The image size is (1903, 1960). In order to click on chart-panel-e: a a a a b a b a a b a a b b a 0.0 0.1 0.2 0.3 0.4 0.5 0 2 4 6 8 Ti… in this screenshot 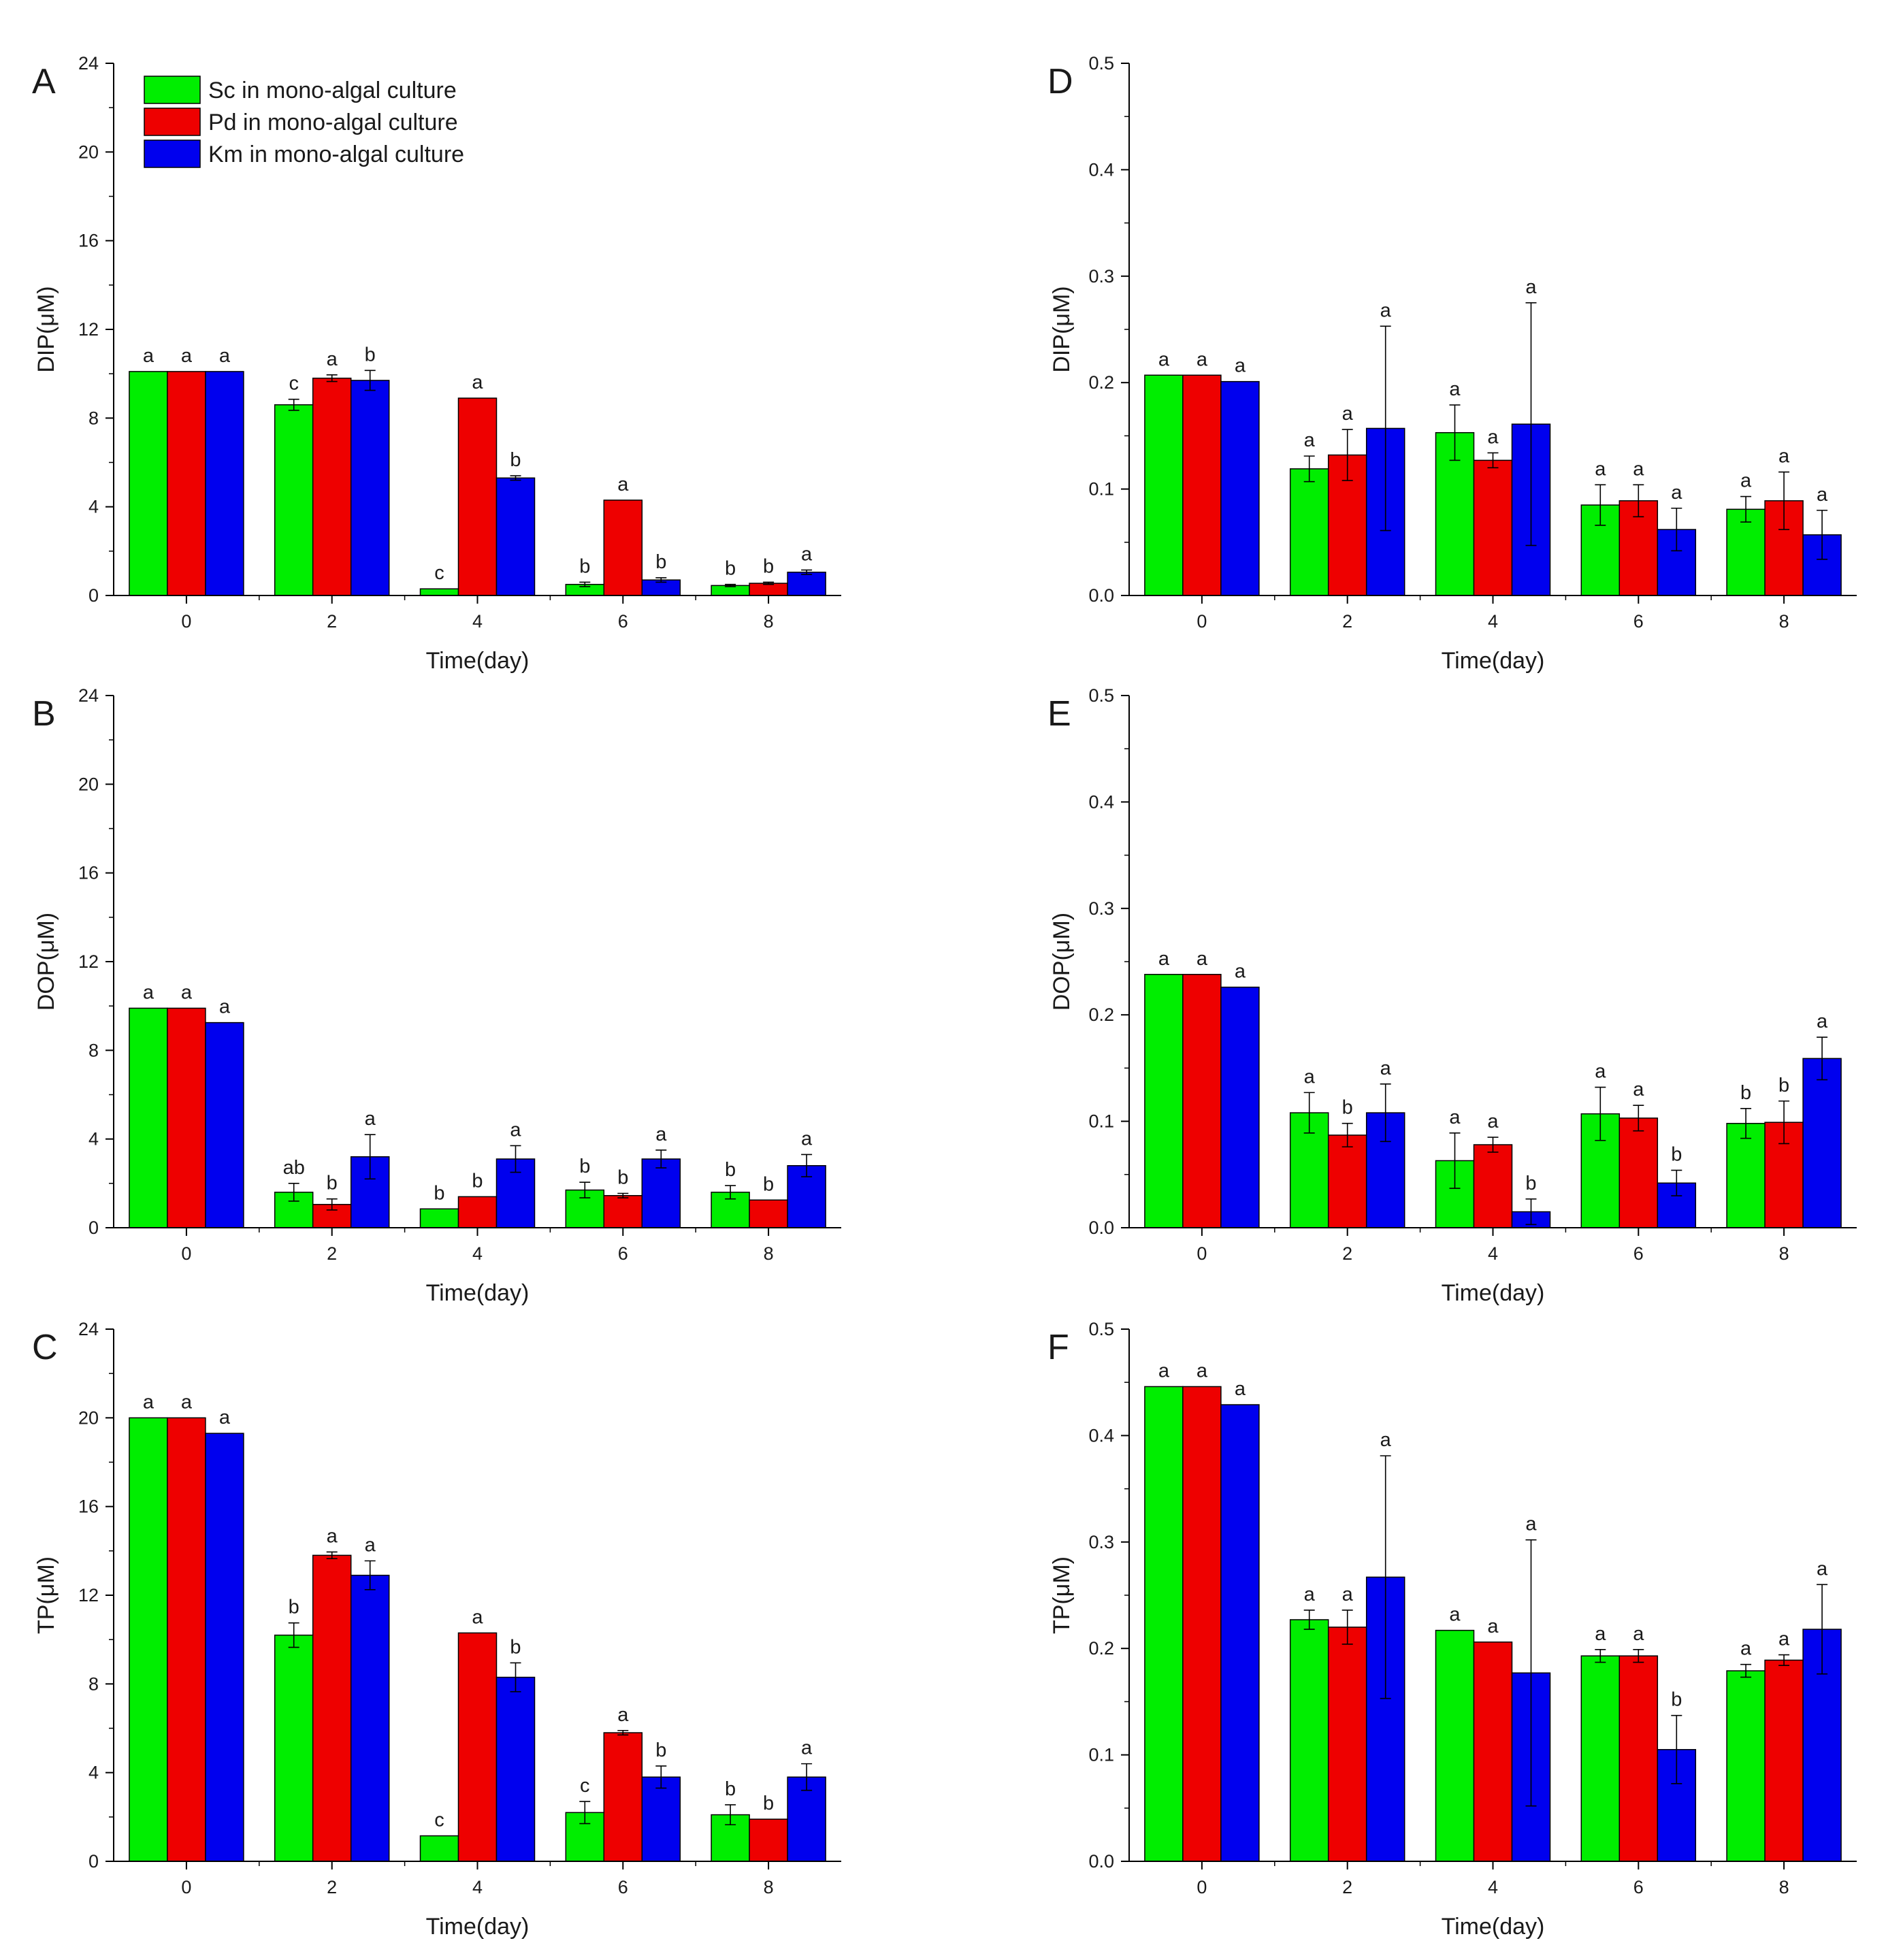, I will do `click(1452, 996)`.